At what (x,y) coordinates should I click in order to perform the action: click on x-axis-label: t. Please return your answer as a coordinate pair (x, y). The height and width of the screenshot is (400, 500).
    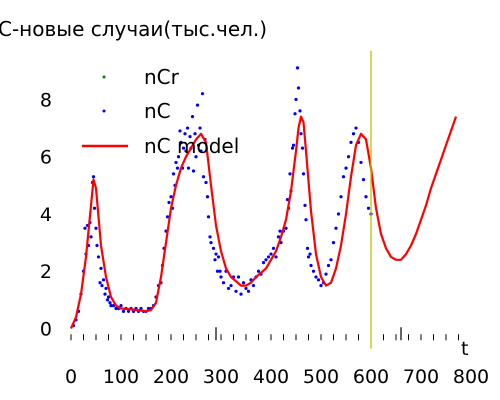
    Looking at the image, I should click on (464, 349).